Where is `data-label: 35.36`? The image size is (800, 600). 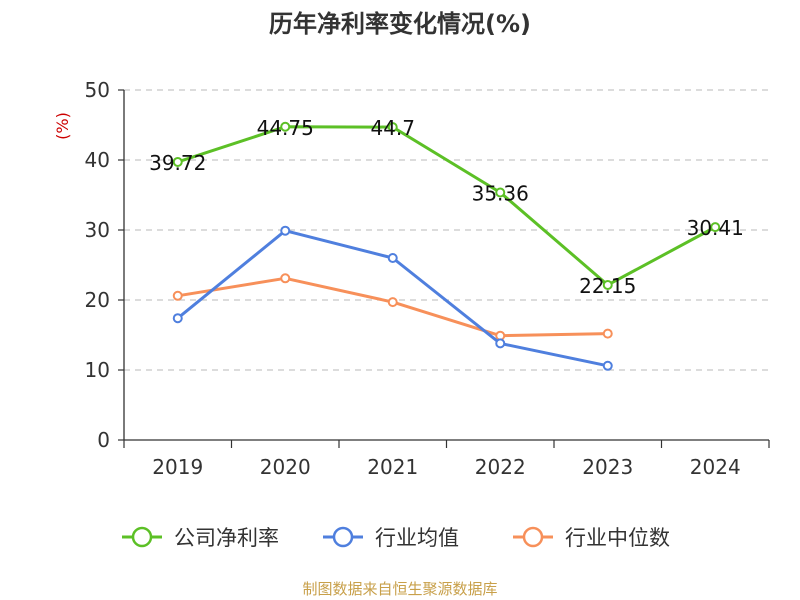
data-label: 35.36 is located at coordinates (500, 193).